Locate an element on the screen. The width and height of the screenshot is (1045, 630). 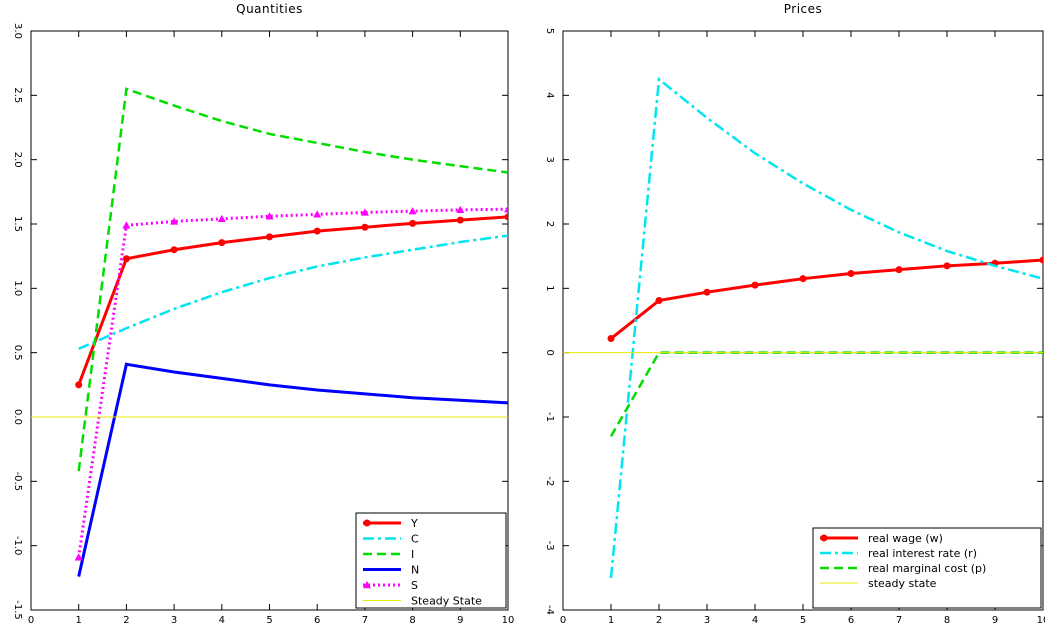
y-tick-label: 3 is located at coordinates (549, 159).